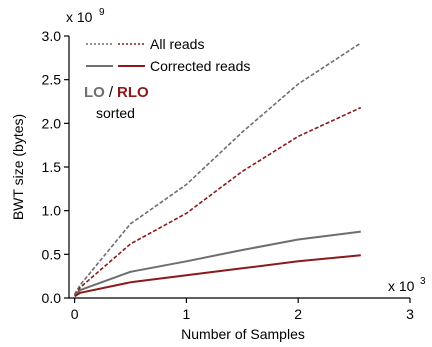 This screenshot has width=432, height=347. What do you see at coordinates (18, 167) in the screenshot?
I see `y-axis-label: BWT size (bytes)` at bounding box center [18, 167].